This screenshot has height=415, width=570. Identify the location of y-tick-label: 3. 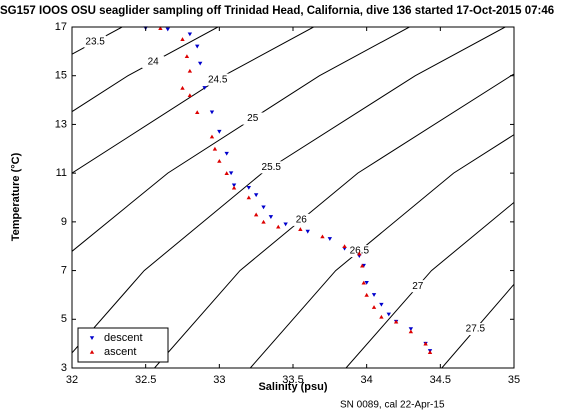
(64, 368).